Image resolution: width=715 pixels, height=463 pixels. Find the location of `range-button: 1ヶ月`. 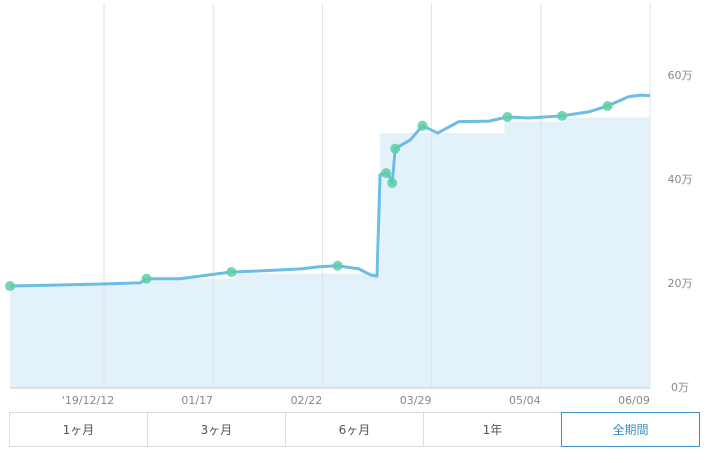

range-button: 1ヶ月 is located at coordinates (78, 429).